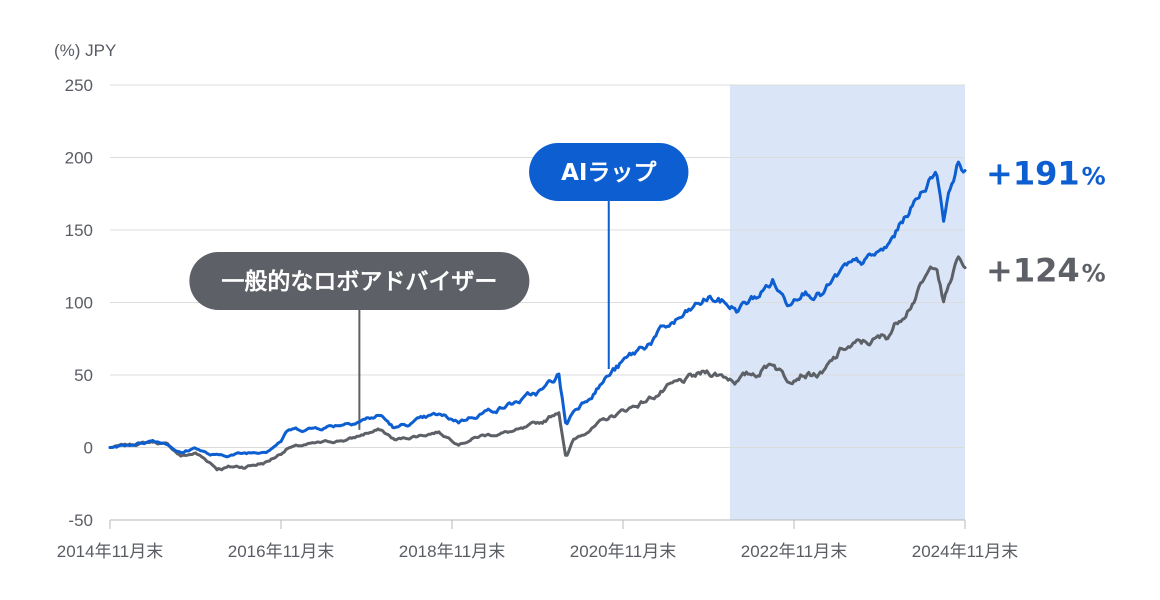 The width and height of the screenshot is (1160, 600). I want to click on y-tick-label: 200, so click(79, 158).